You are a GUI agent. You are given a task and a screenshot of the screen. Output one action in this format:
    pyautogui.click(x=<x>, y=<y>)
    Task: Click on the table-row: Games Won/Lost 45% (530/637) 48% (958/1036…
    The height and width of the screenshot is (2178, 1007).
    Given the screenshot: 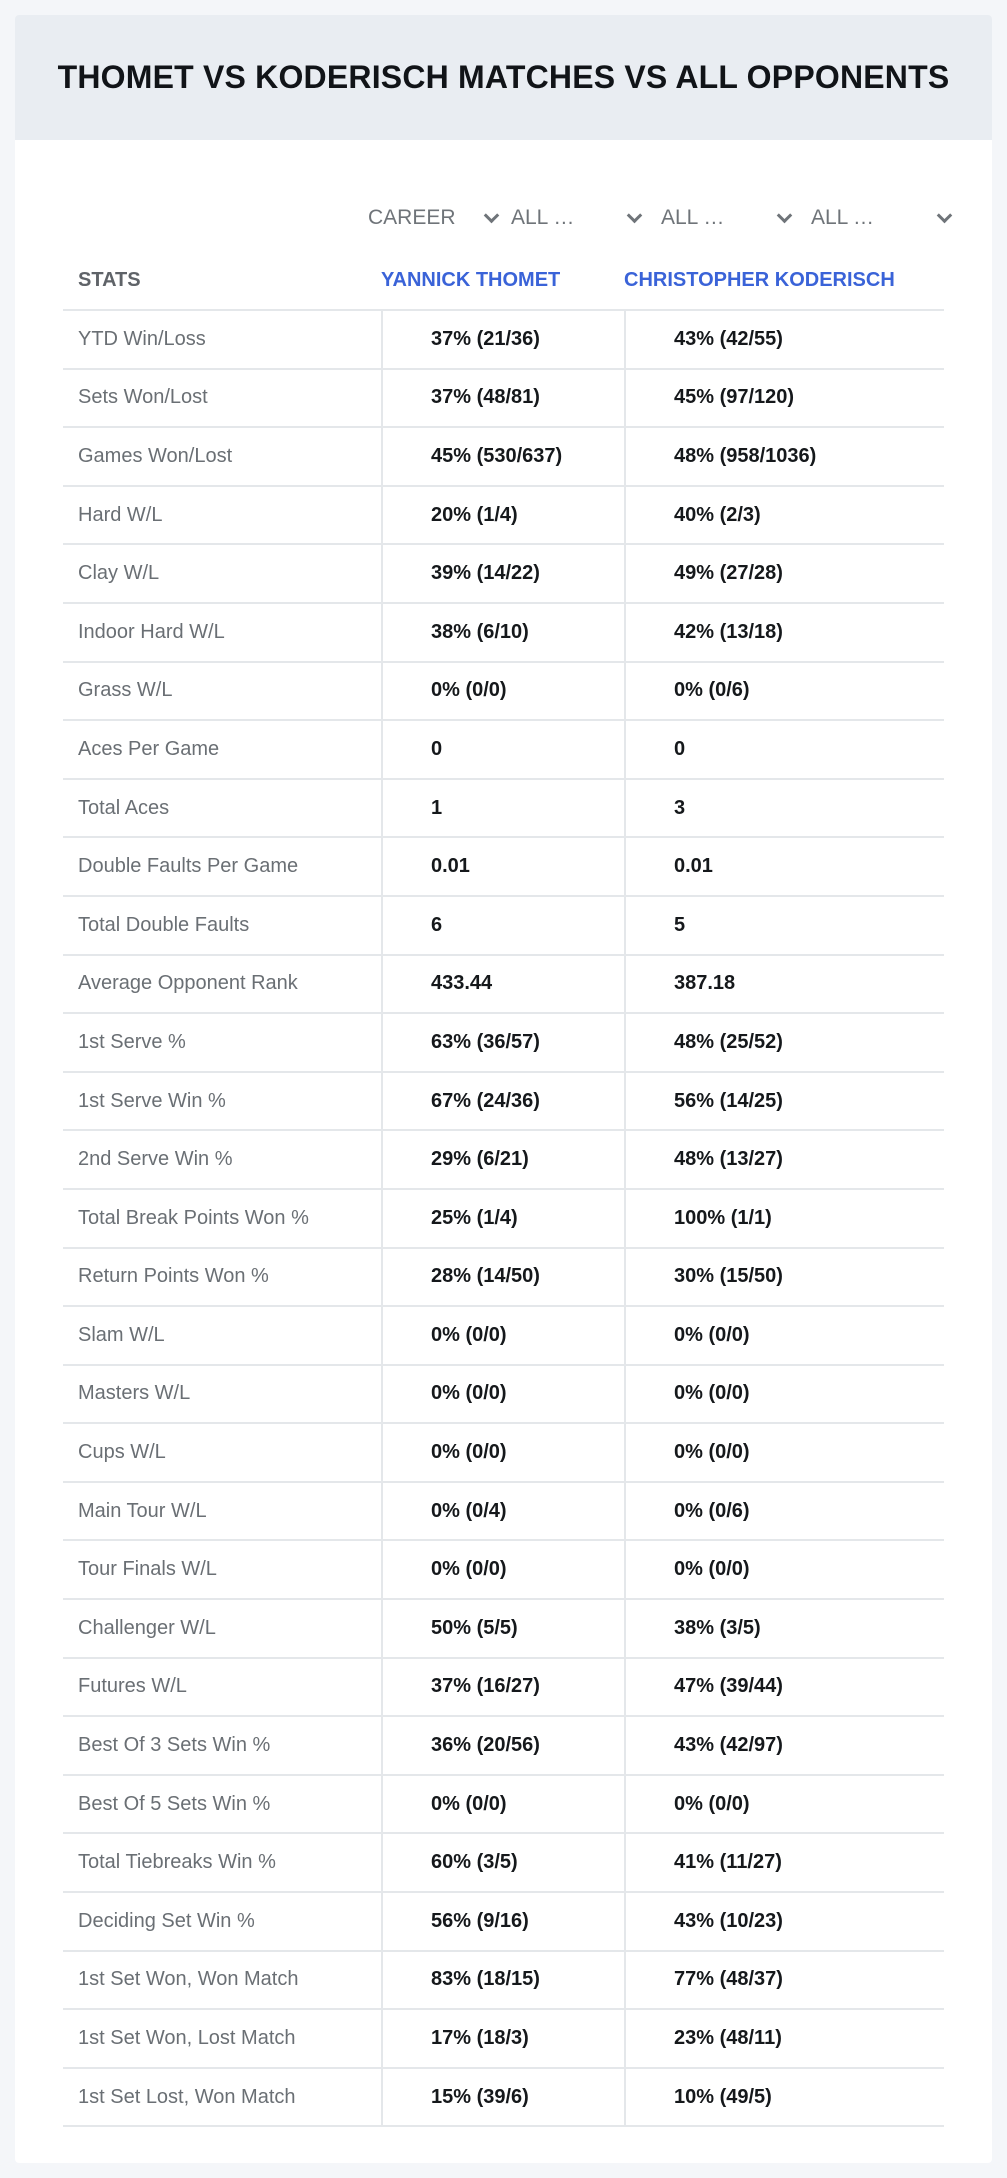 What is the action you would take?
    pyautogui.click(x=503, y=457)
    